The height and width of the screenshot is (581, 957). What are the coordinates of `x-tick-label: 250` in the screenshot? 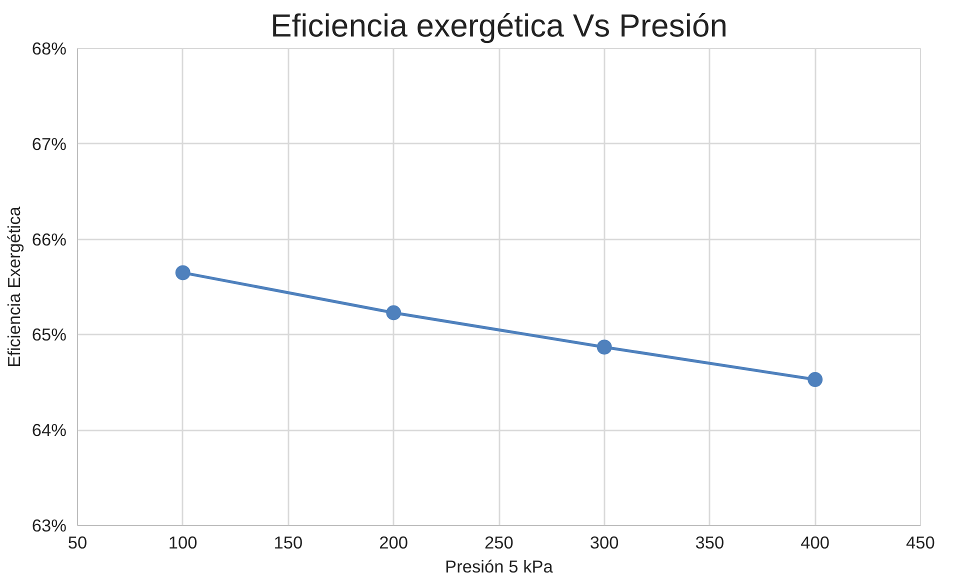 It's located at (499, 542).